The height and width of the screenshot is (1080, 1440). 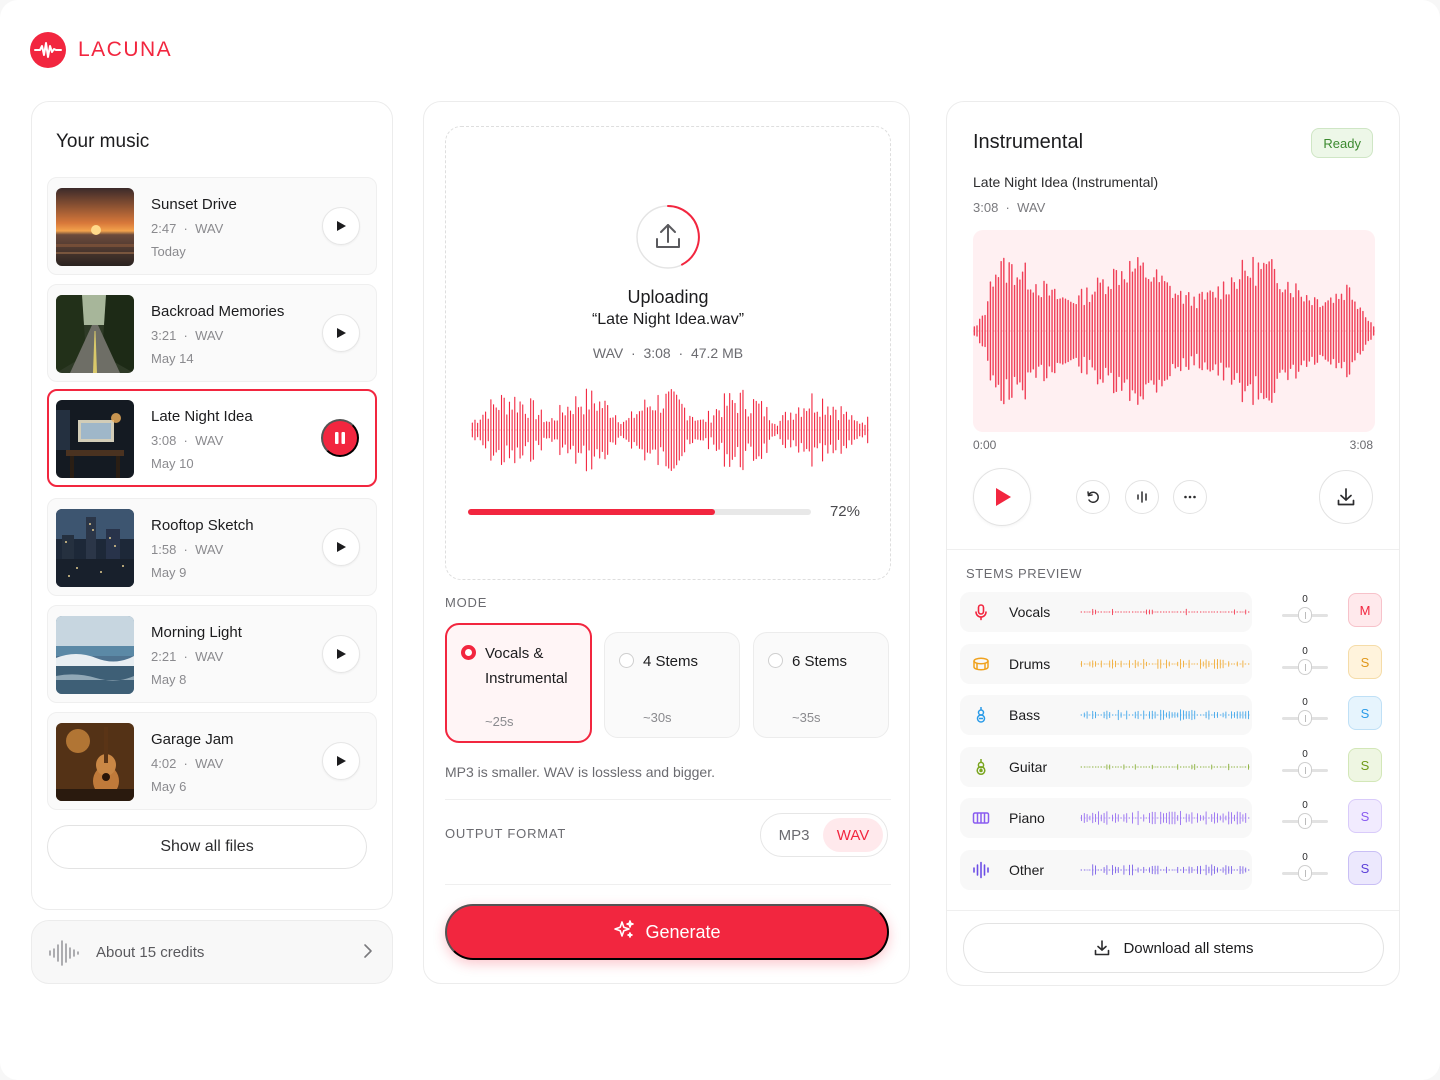 I want to click on more-options-button, so click(x=1190, y=497).